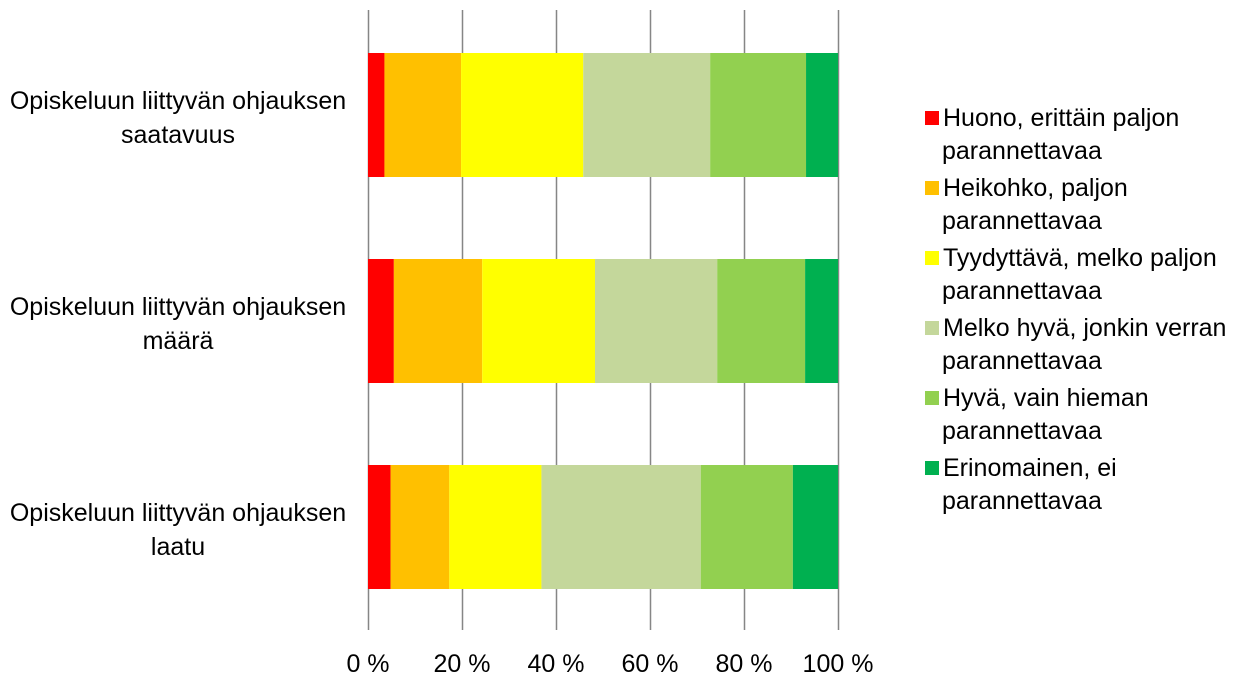  Describe the element at coordinates (178, 530) in the screenshot. I see `category-label: Opiskeluun liittyvän ohjauksen laatu` at that location.